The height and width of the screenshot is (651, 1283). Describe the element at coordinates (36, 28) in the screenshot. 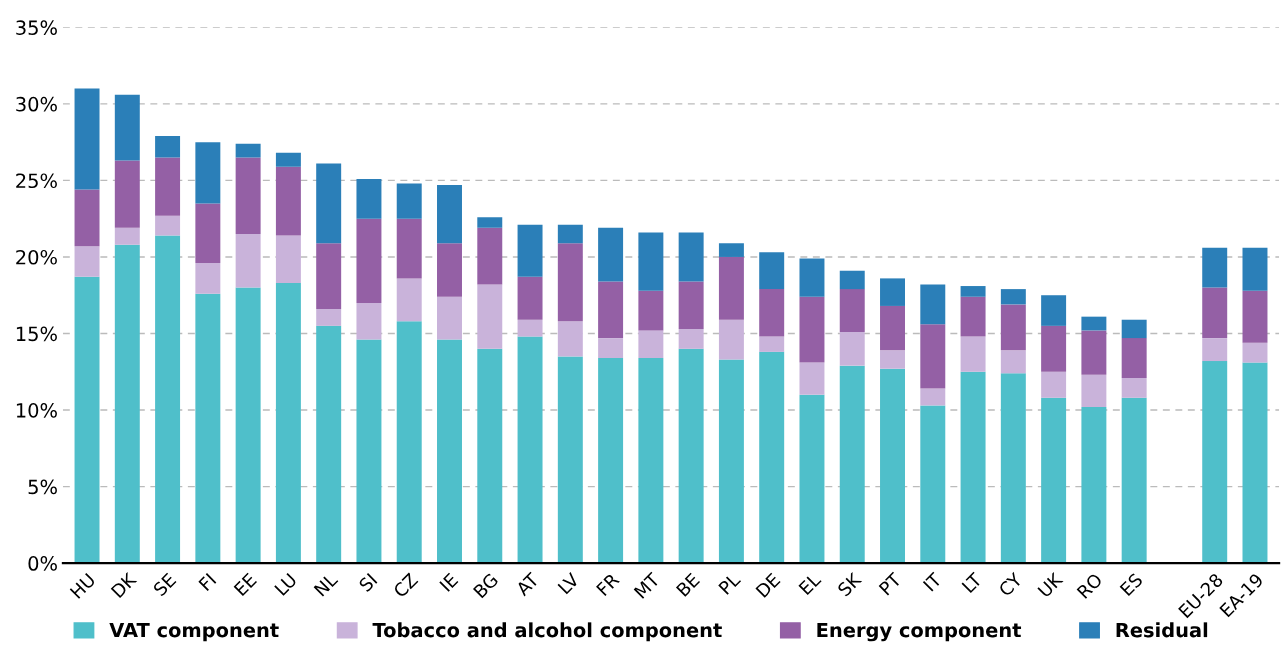

I see `y-tick-label: 35%` at that location.